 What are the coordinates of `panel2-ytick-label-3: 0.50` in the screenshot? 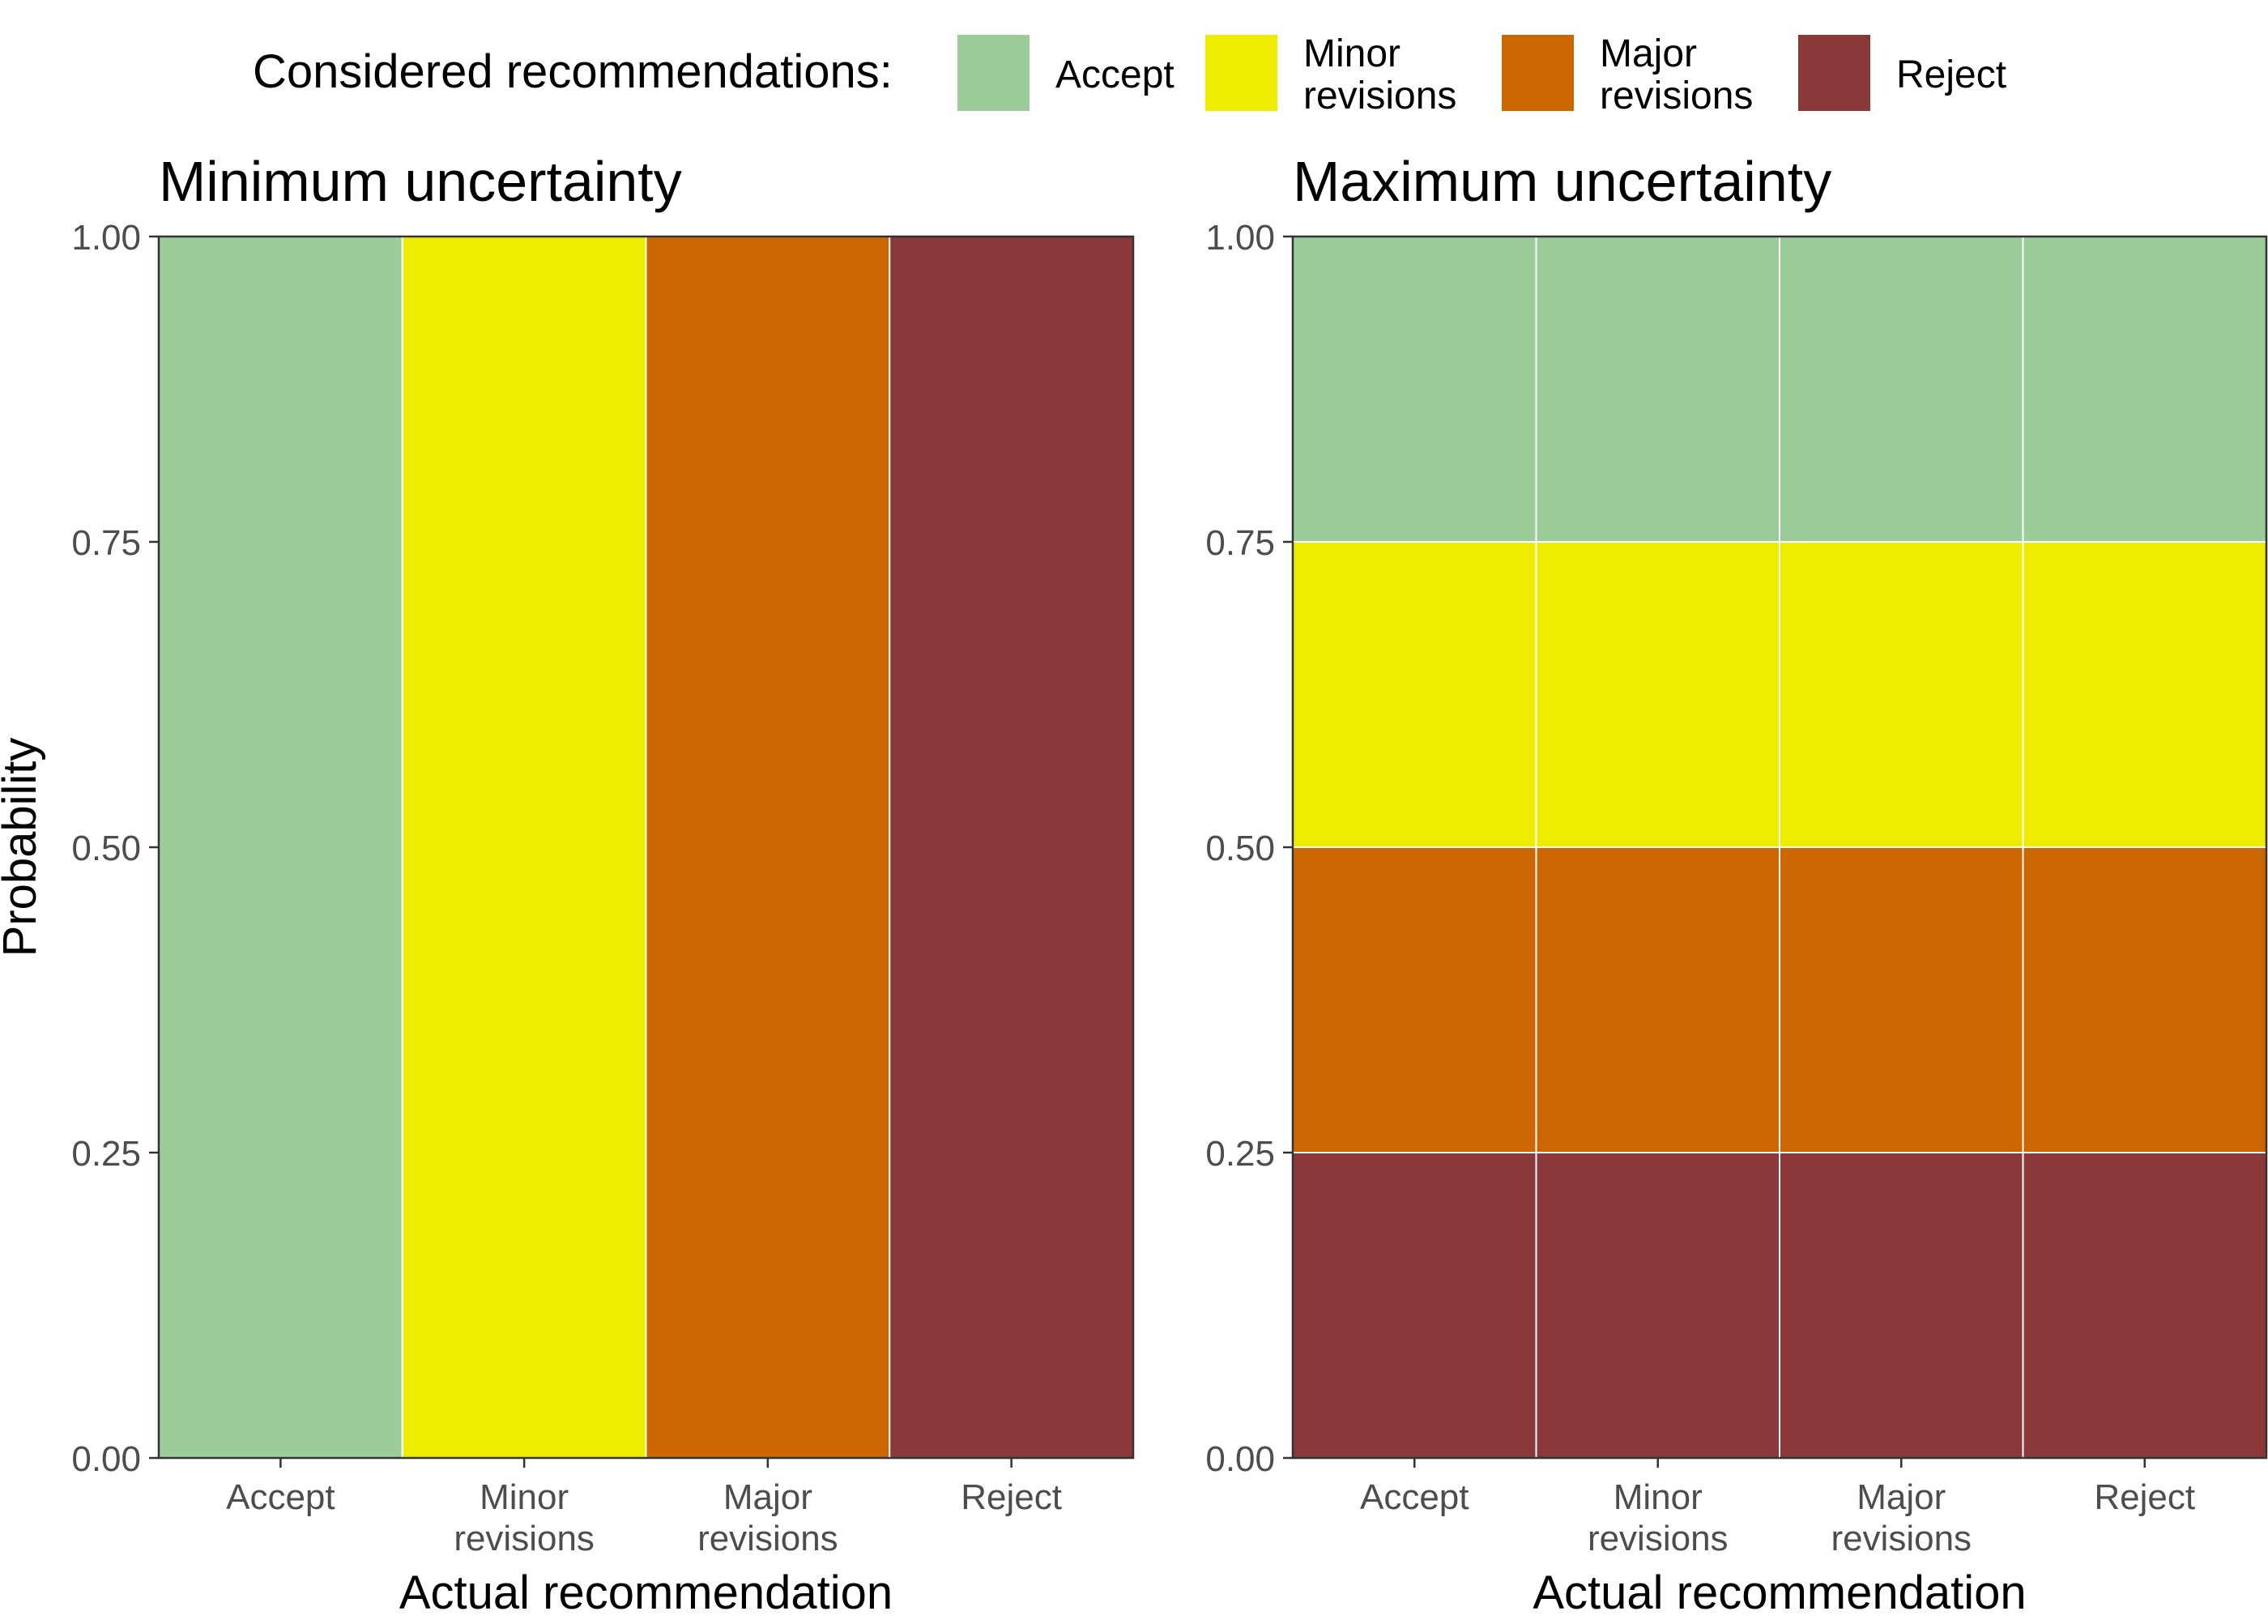 It's located at (1240, 848).